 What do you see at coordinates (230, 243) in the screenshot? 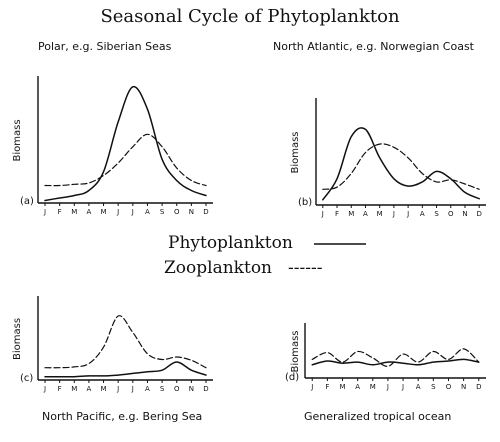
I see `legend-label-phytoplankton: Phytoplankton` at bounding box center [230, 243].